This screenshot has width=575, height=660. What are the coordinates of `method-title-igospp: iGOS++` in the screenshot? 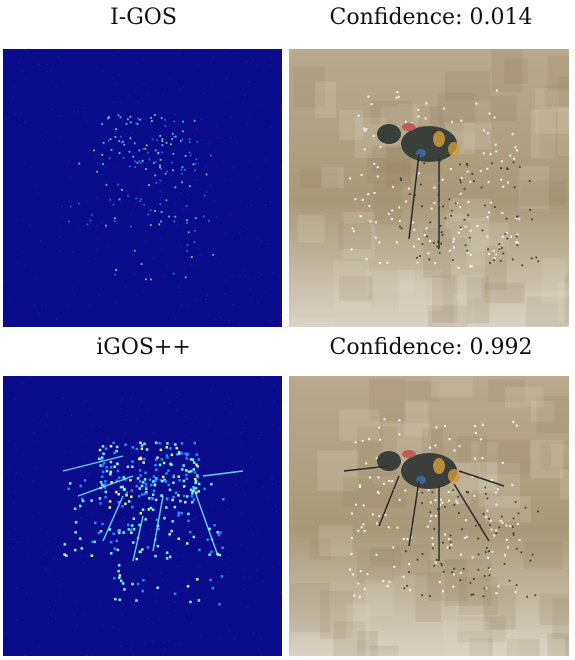 It's located at (143, 347).